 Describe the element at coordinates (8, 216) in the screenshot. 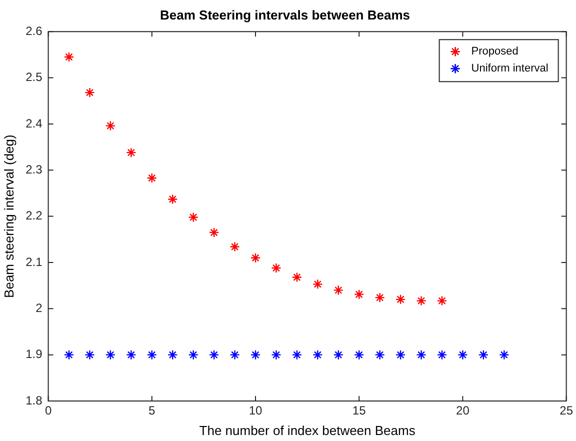

I see `y-axis-title: Beam steering interval (deg)` at that location.